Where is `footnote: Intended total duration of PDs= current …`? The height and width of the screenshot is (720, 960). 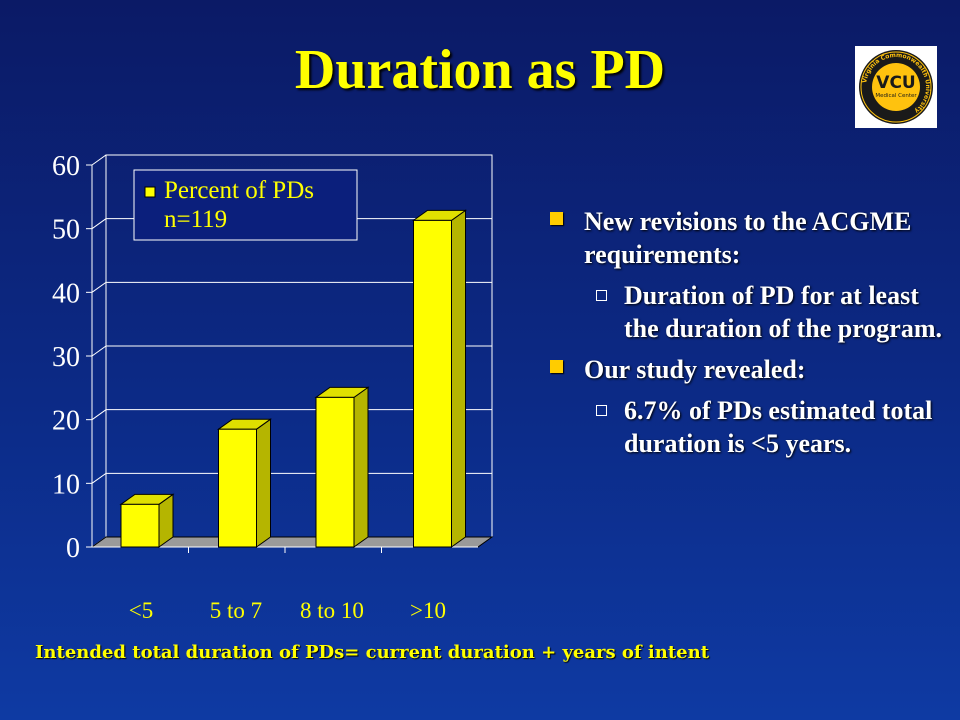
footnote: Intended total duration of PDs= current … is located at coordinates (372, 652).